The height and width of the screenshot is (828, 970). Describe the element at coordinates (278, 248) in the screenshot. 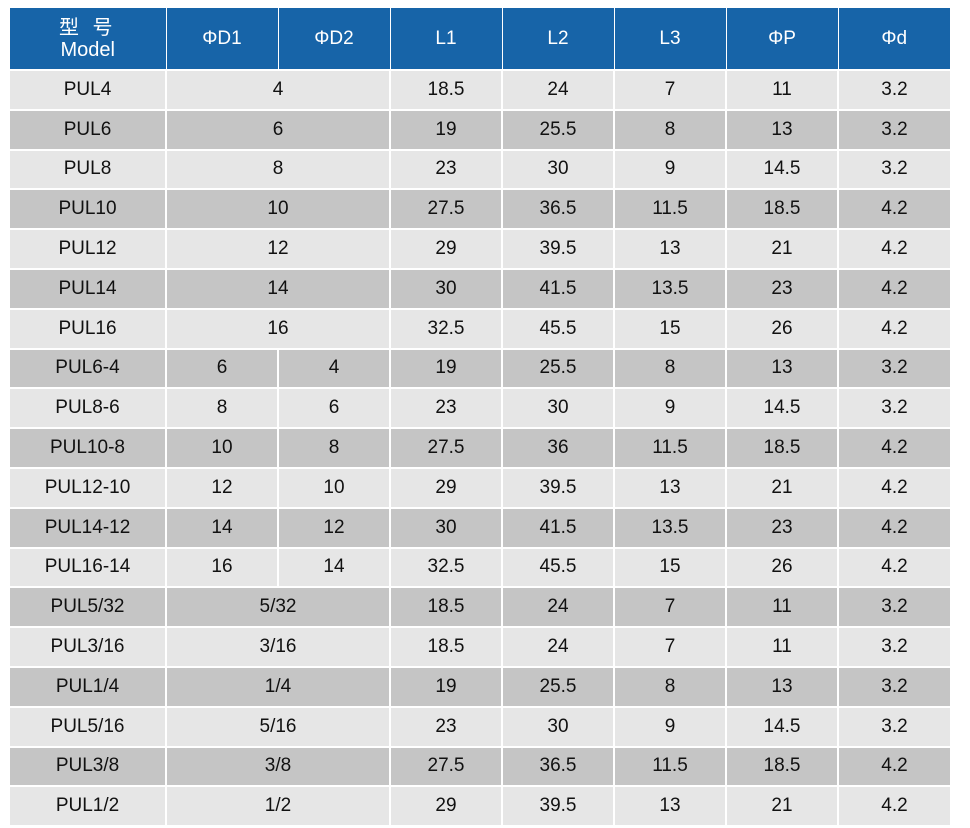

I see `cell-diameter: 12` at that location.